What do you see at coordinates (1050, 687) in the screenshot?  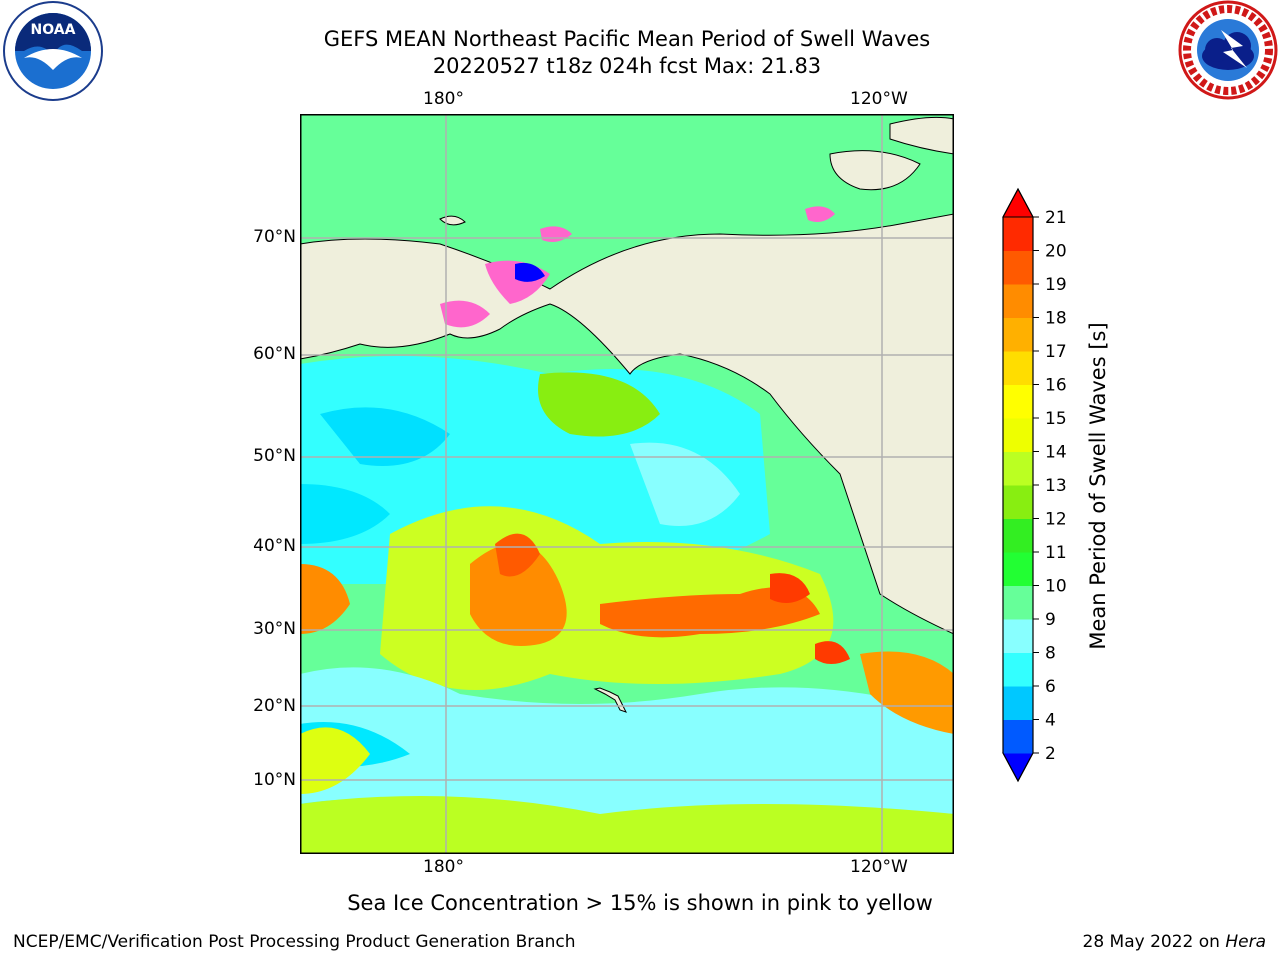 I see `colorbar-tick-label: 6` at bounding box center [1050, 687].